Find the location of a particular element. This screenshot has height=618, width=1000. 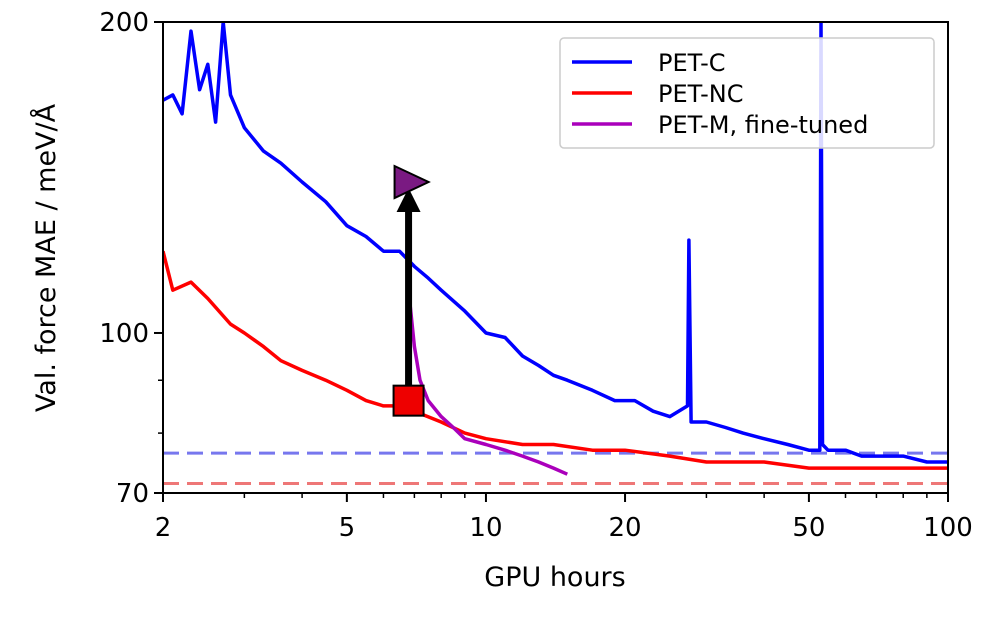

x-axis-label: GPU hours is located at coordinates (554, 577).